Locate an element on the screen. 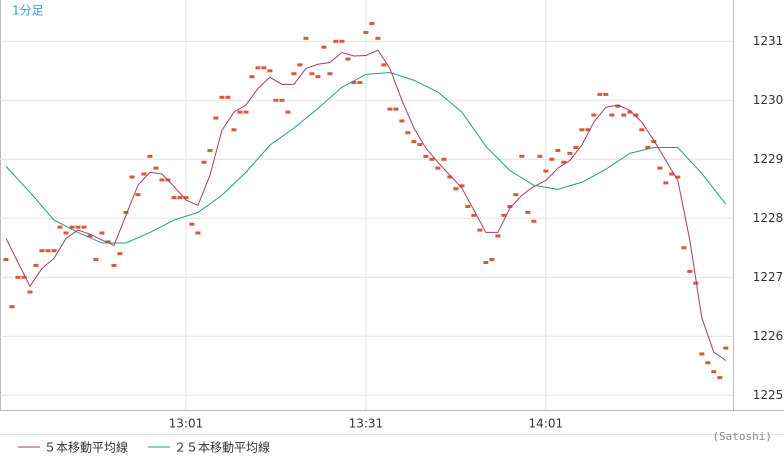 This screenshot has width=784, height=466. y-tick-label: 1225 is located at coordinates (768, 395).